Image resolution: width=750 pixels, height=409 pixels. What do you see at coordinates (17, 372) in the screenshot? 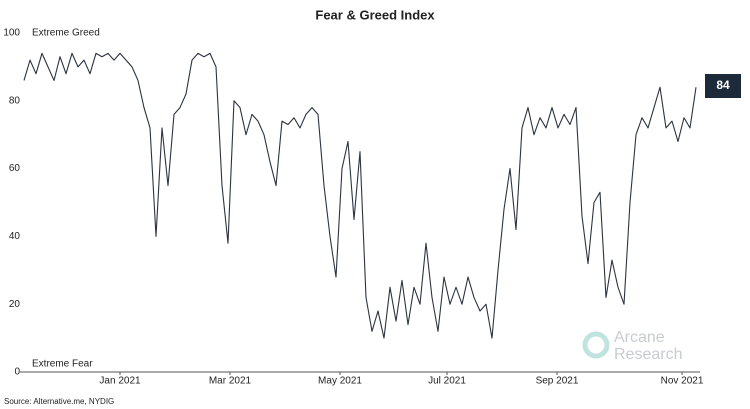
I see `y-tick-label: 0` at bounding box center [17, 372].